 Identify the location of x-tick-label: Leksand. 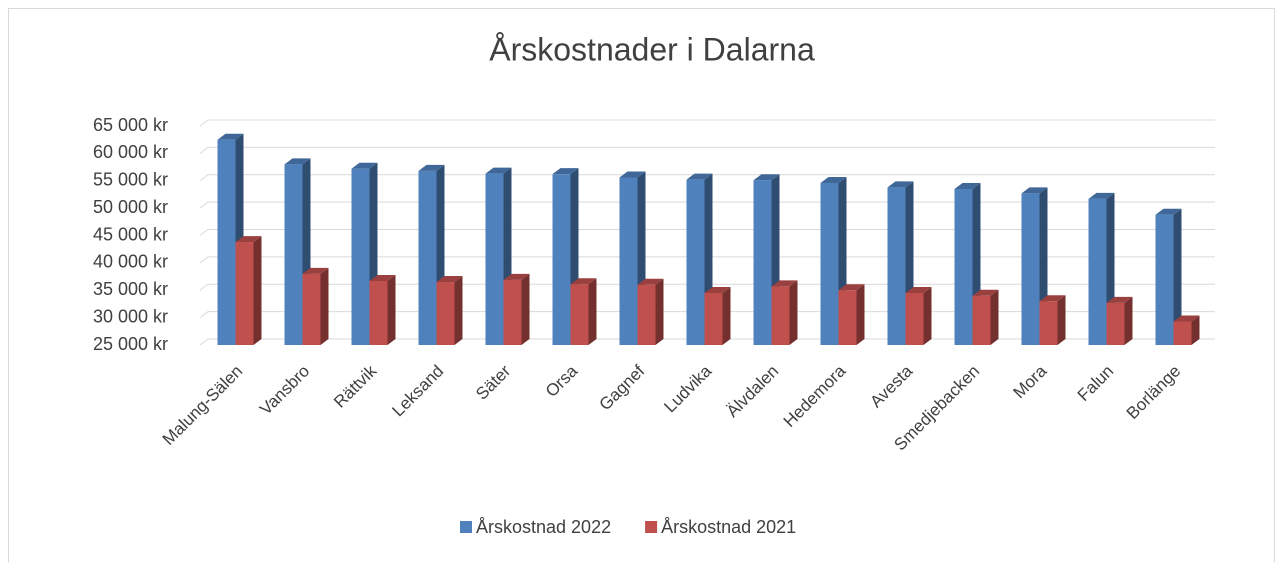
(417, 390).